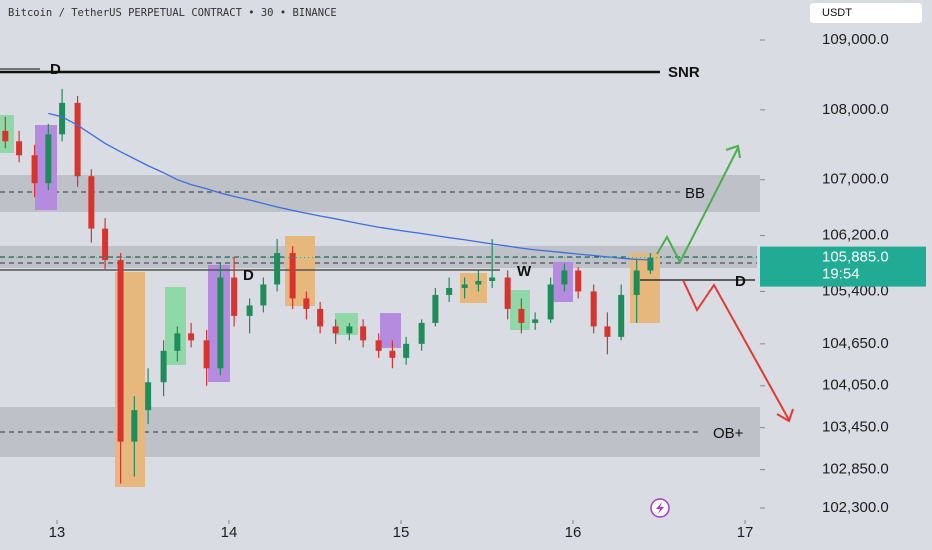 The height and width of the screenshot is (550, 932). I want to click on currency-box, so click(866, 13).